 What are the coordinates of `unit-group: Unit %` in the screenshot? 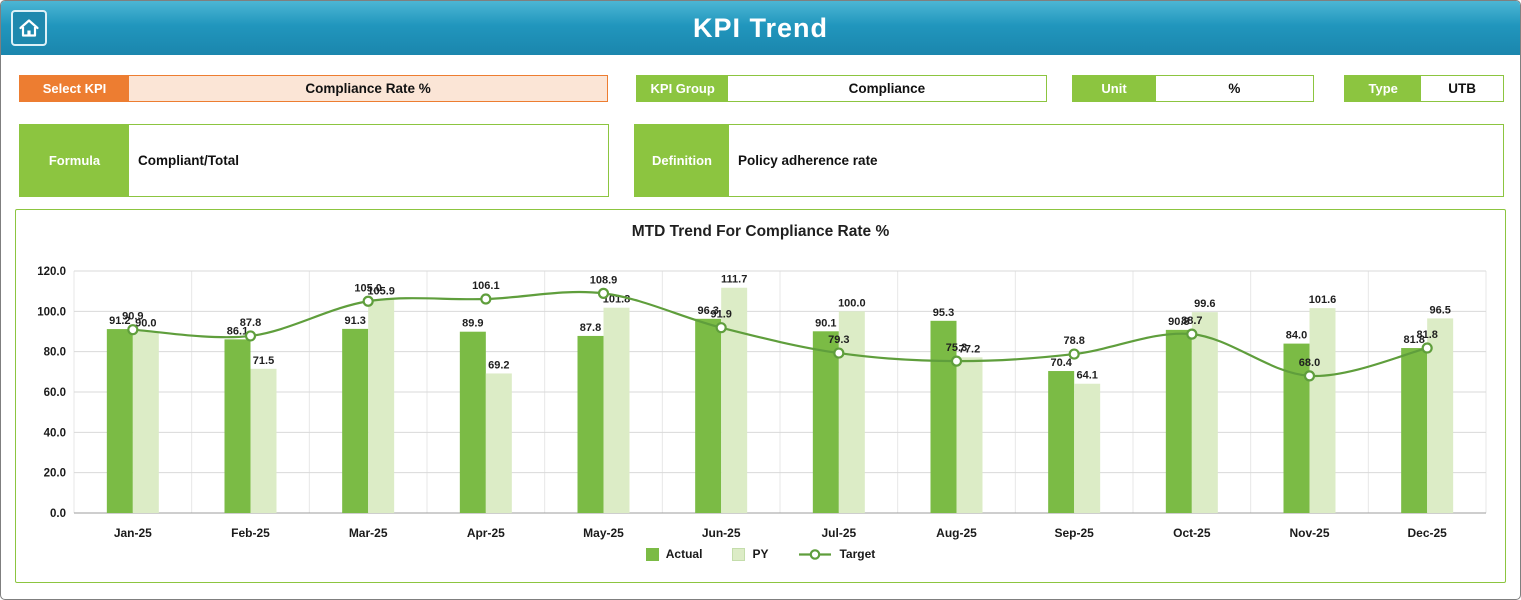 It's located at (1193, 88).